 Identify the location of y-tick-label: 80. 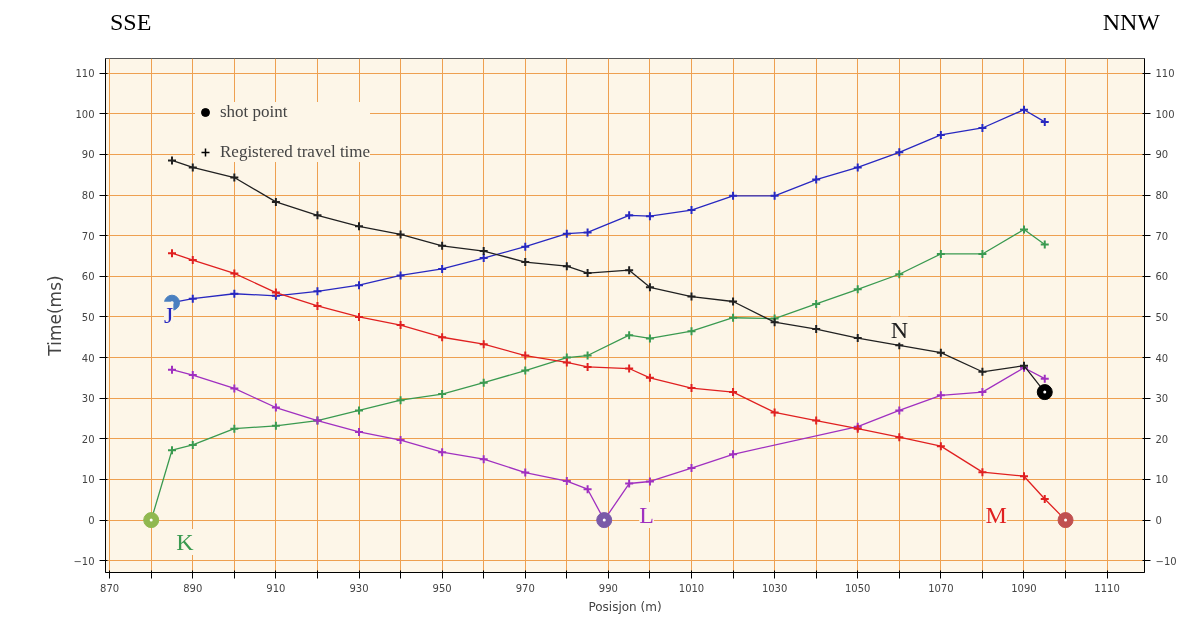
(88, 196).